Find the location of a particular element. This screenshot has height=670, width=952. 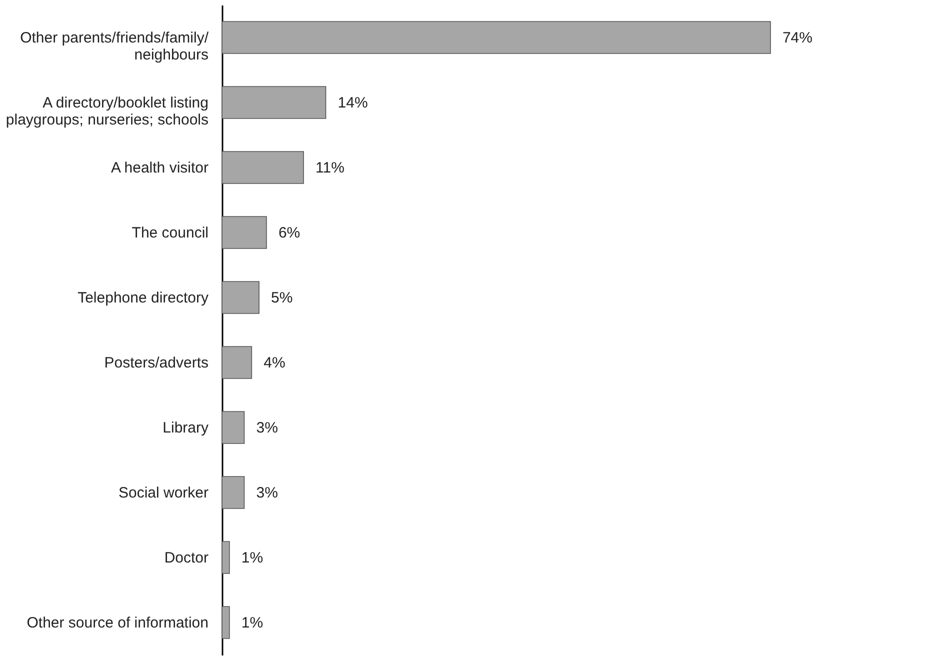

y-tick-label: Telephone directory is located at coordinates (143, 298).